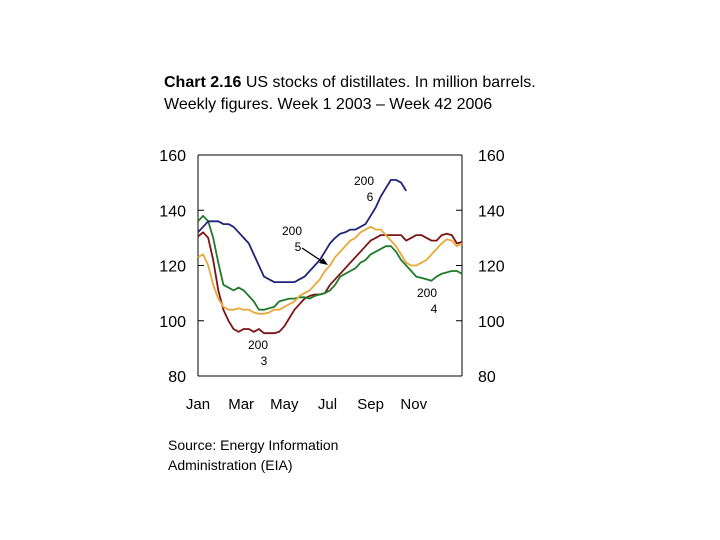 The image size is (720, 540). Describe the element at coordinates (172, 322) in the screenshot. I see `y-tick-label-left: 100` at that location.